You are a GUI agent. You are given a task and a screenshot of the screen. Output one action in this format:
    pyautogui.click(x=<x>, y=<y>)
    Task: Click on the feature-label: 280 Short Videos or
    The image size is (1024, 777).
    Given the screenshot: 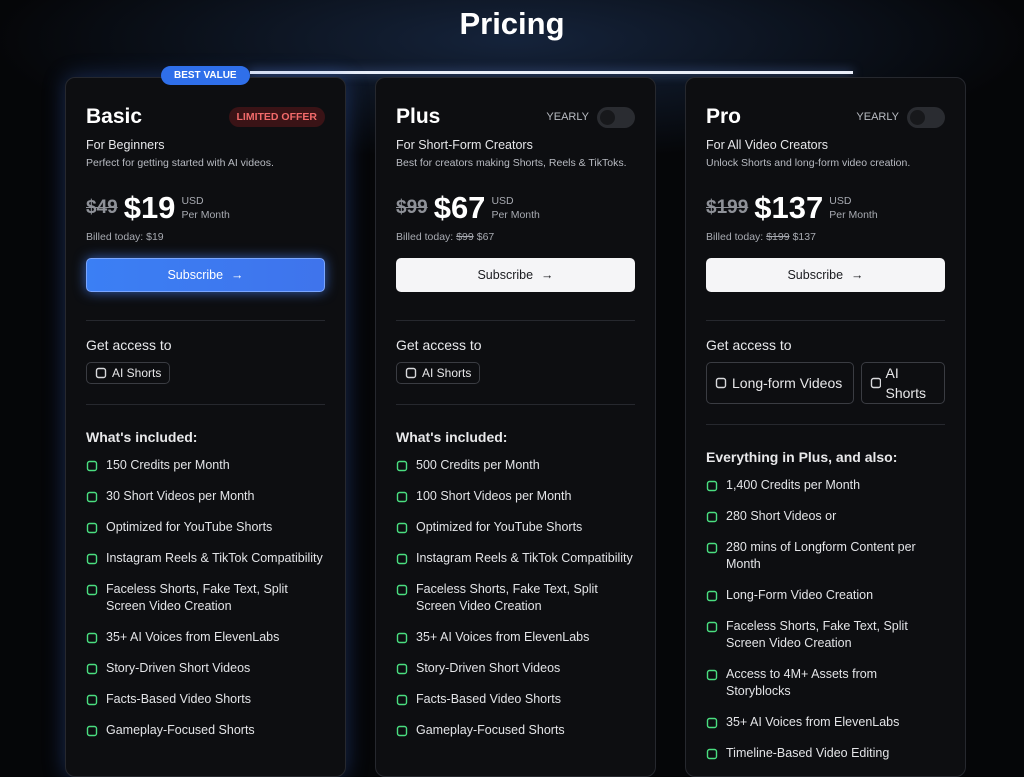 What is the action you would take?
    pyautogui.click(x=781, y=516)
    